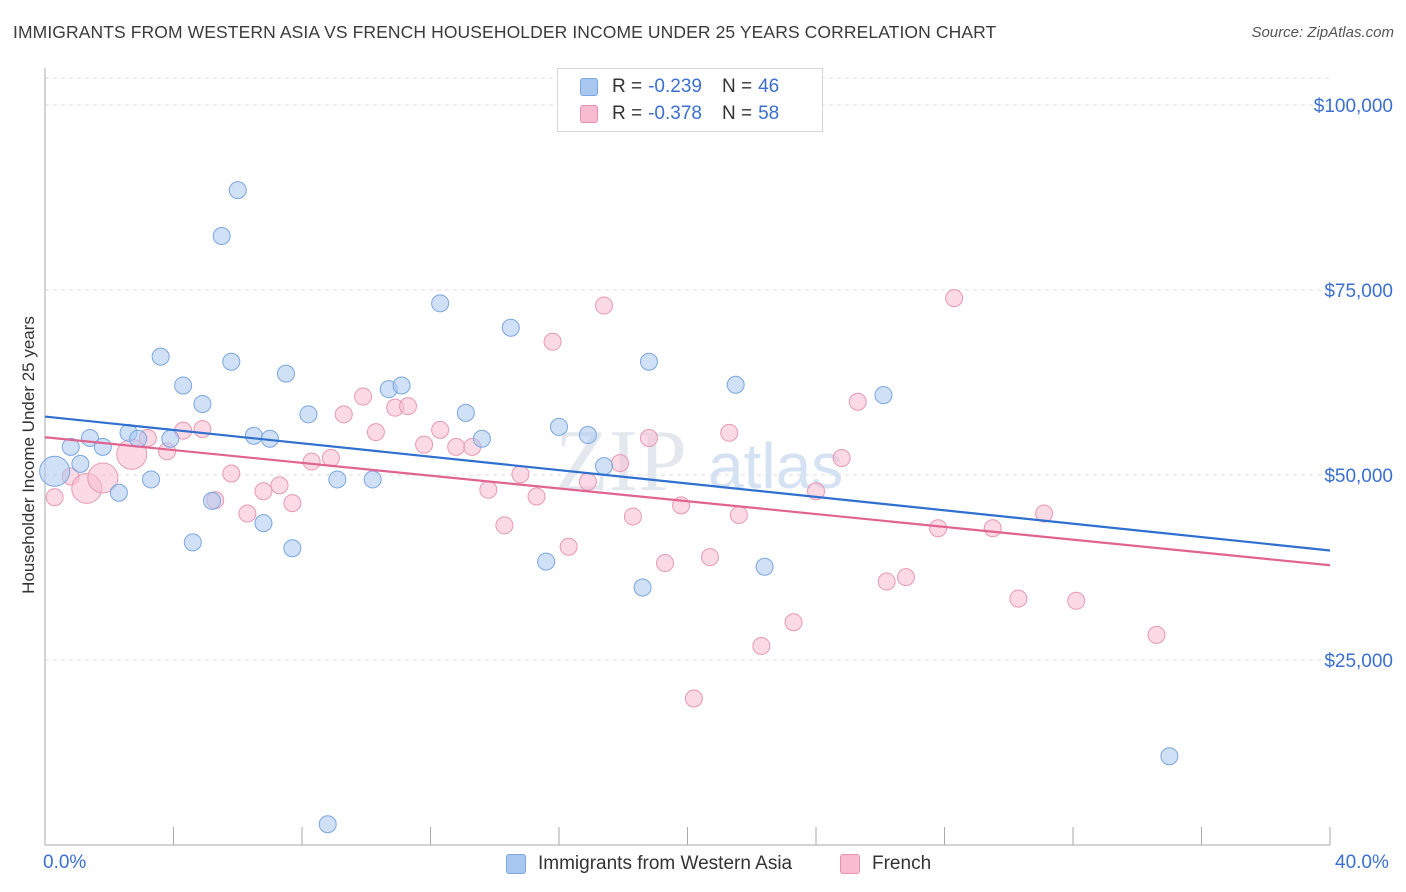 Image resolution: width=1406 pixels, height=892 pixels. What do you see at coordinates (1322, 32) in the screenshot?
I see `source-credit: Source: ZipAtlas.com` at bounding box center [1322, 32].